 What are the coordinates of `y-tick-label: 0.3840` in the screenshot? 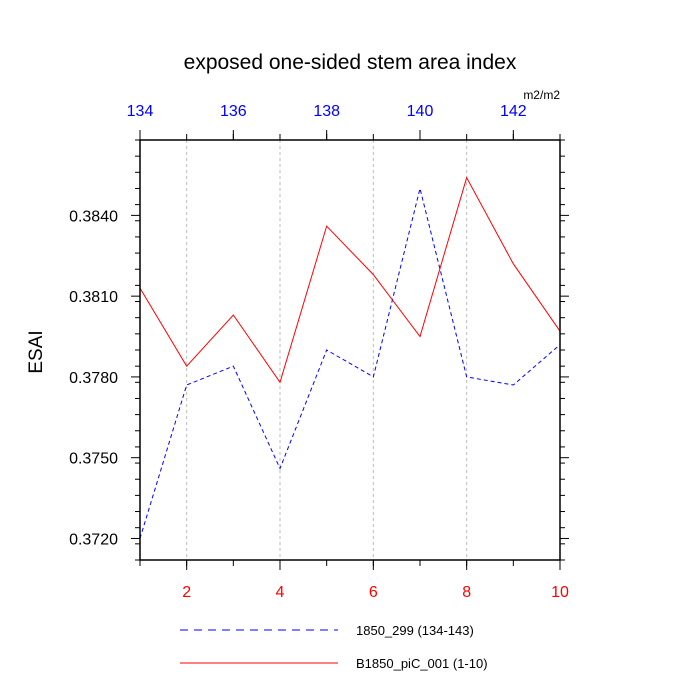 It's located at (93, 216).